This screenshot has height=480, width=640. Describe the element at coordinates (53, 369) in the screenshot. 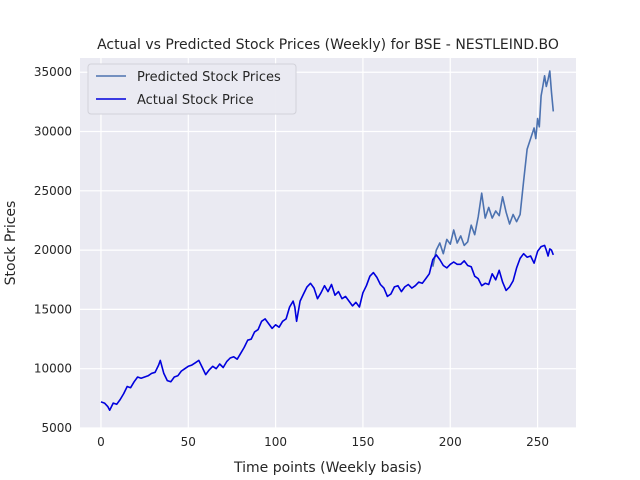

I see `y-tick-label: 10000` at that location.